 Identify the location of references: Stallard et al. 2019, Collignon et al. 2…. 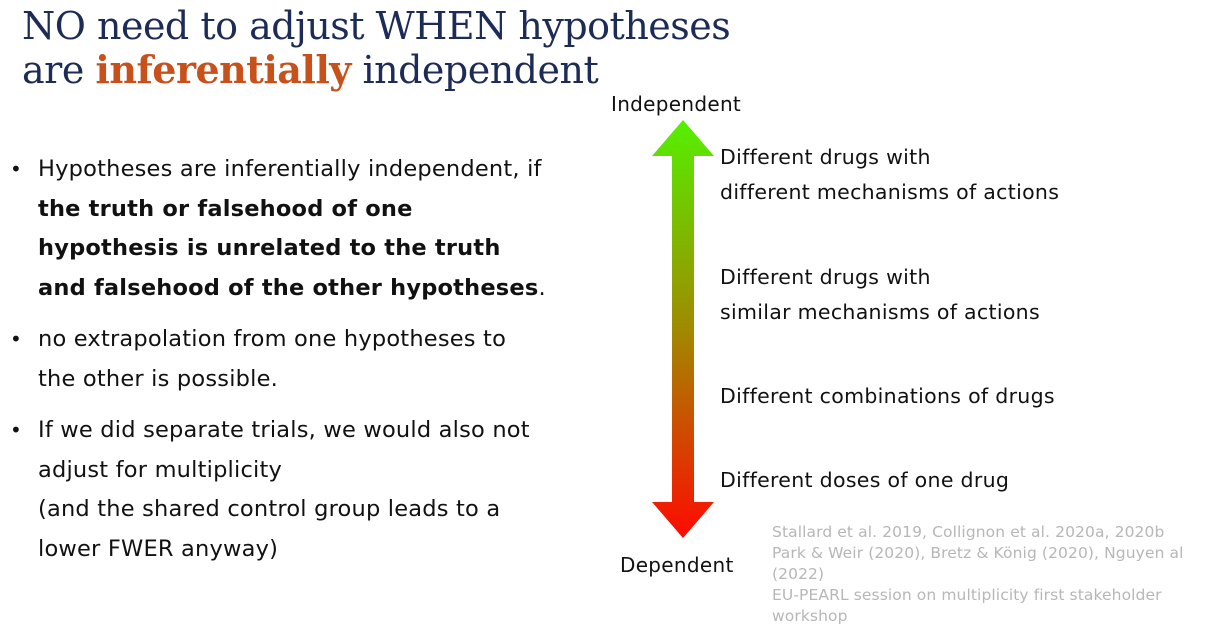
(987, 574).